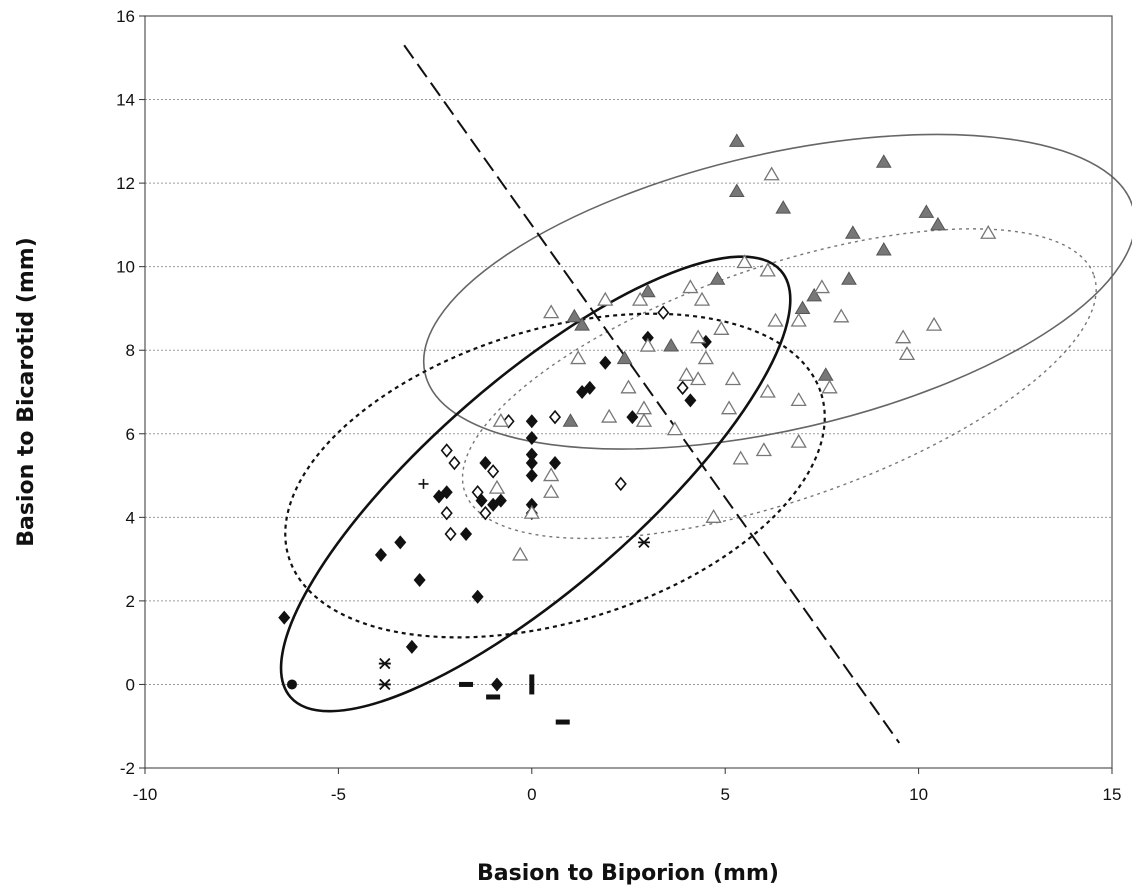 This screenshot has width=1132, height=888. What do you see at coordinates (130, 684) in the screenshot?
I see `y-tick-label: 0` at bounding box center [130, 684].